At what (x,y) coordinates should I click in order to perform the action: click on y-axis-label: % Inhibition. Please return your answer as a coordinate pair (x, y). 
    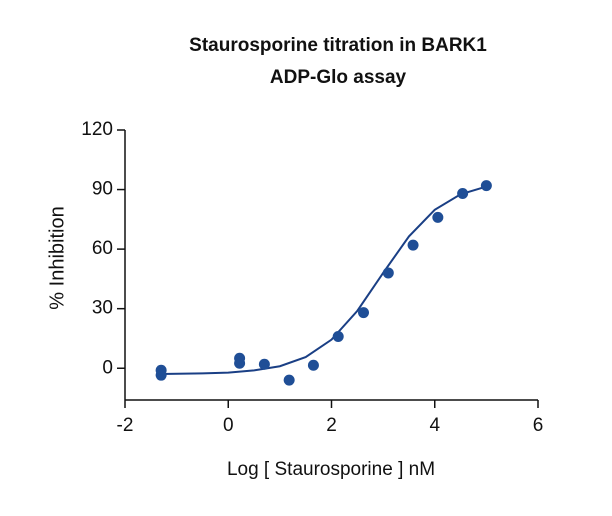
    Looking at the image, I should click on (57, 257).